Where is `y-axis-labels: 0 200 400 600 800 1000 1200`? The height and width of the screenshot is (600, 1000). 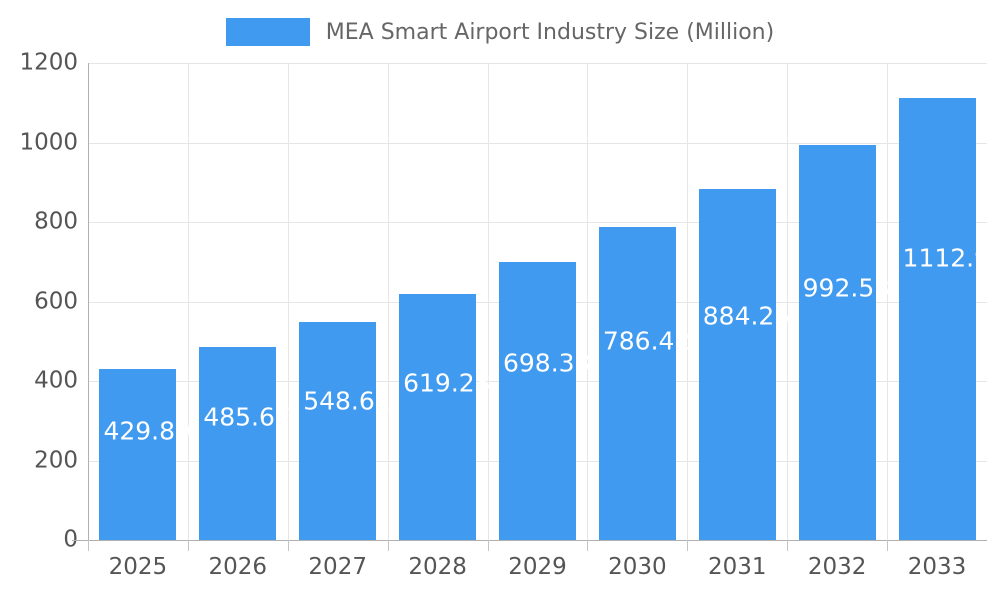
y-axis-labels: 0 200 400 600 800 1000 1200 is located at coordinates (39, 300).